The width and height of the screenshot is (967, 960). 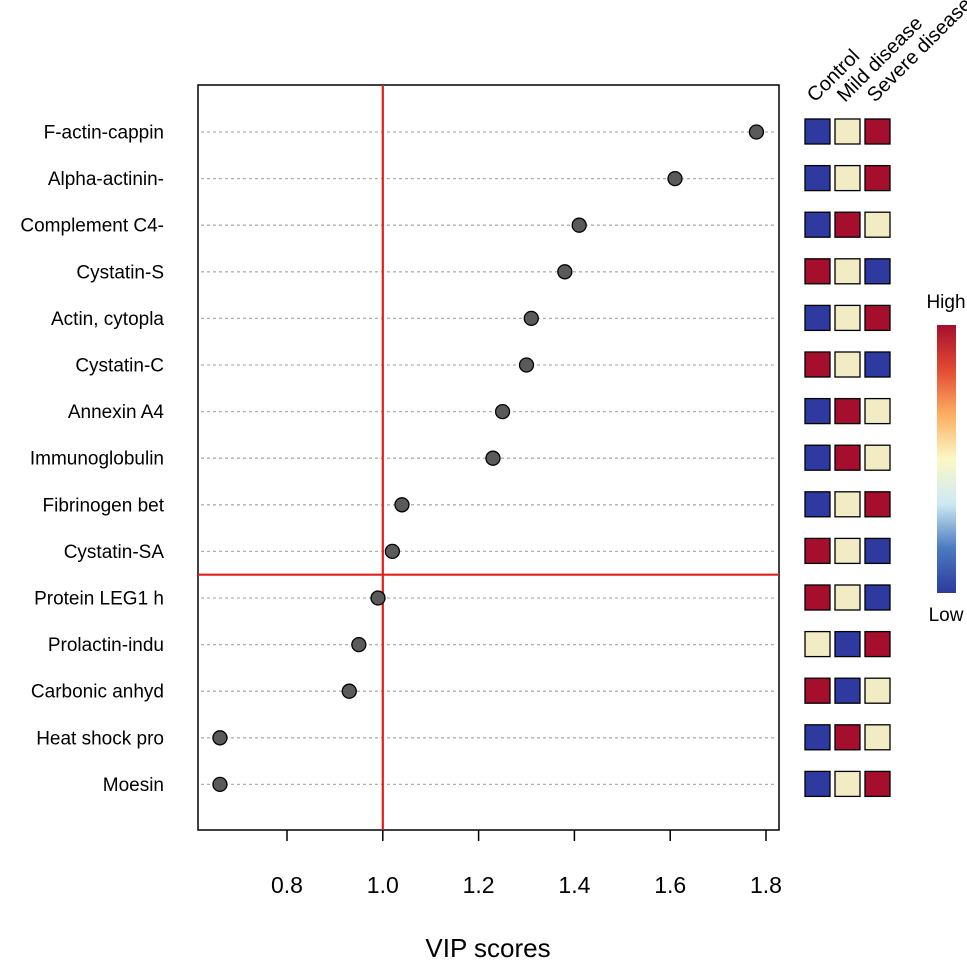 I want to click on category-label: Cystatin-S, so click(x=120, y=272).